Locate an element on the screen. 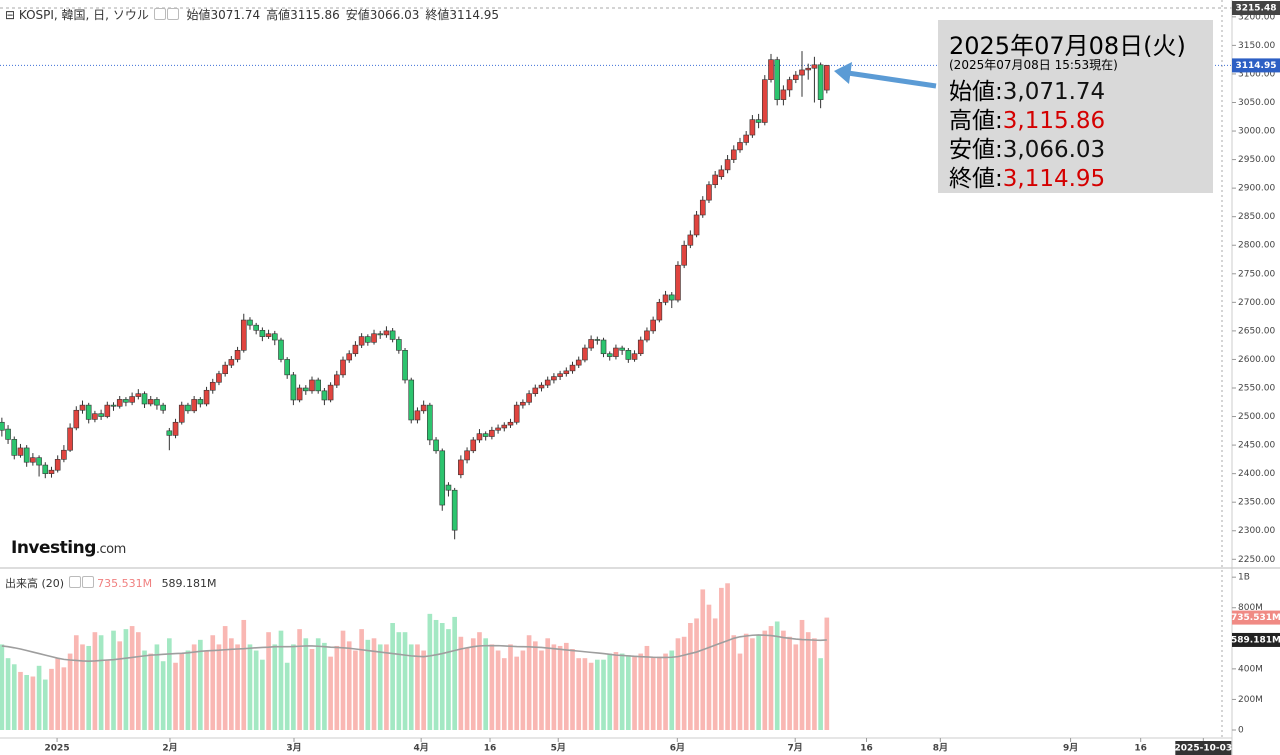 Image resolution: width=1280 pixels, height=755 pixels. y-tick-label: 2650.00 is located at coordinates (1256, 331).